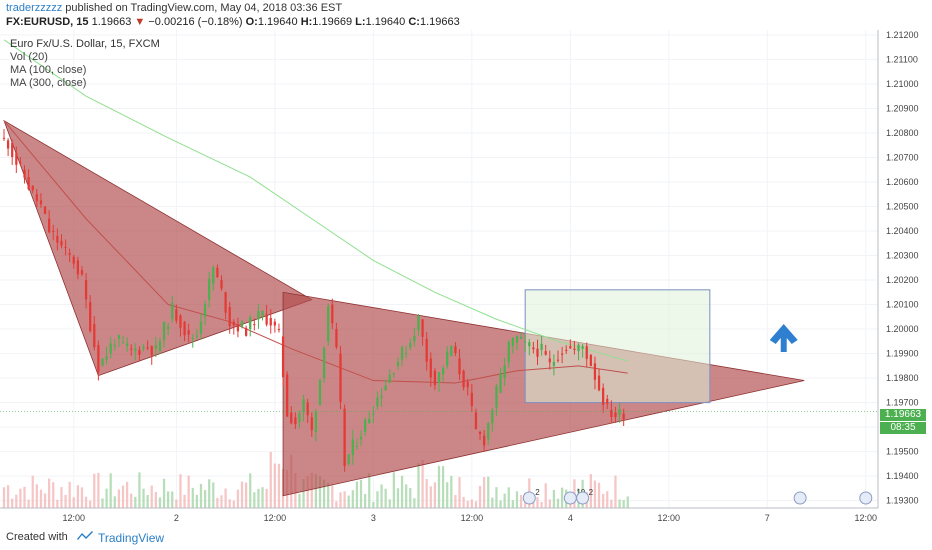 The height and width of the screenshot is (550, 932). I want to click on event-count-label: 2, so click(591, 492).